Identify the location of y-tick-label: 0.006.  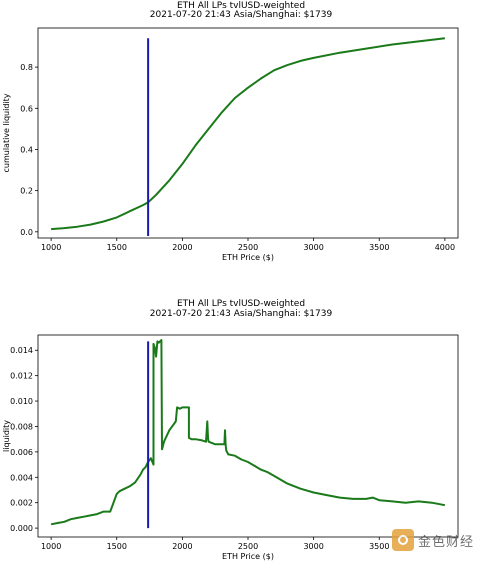
(21, 452).